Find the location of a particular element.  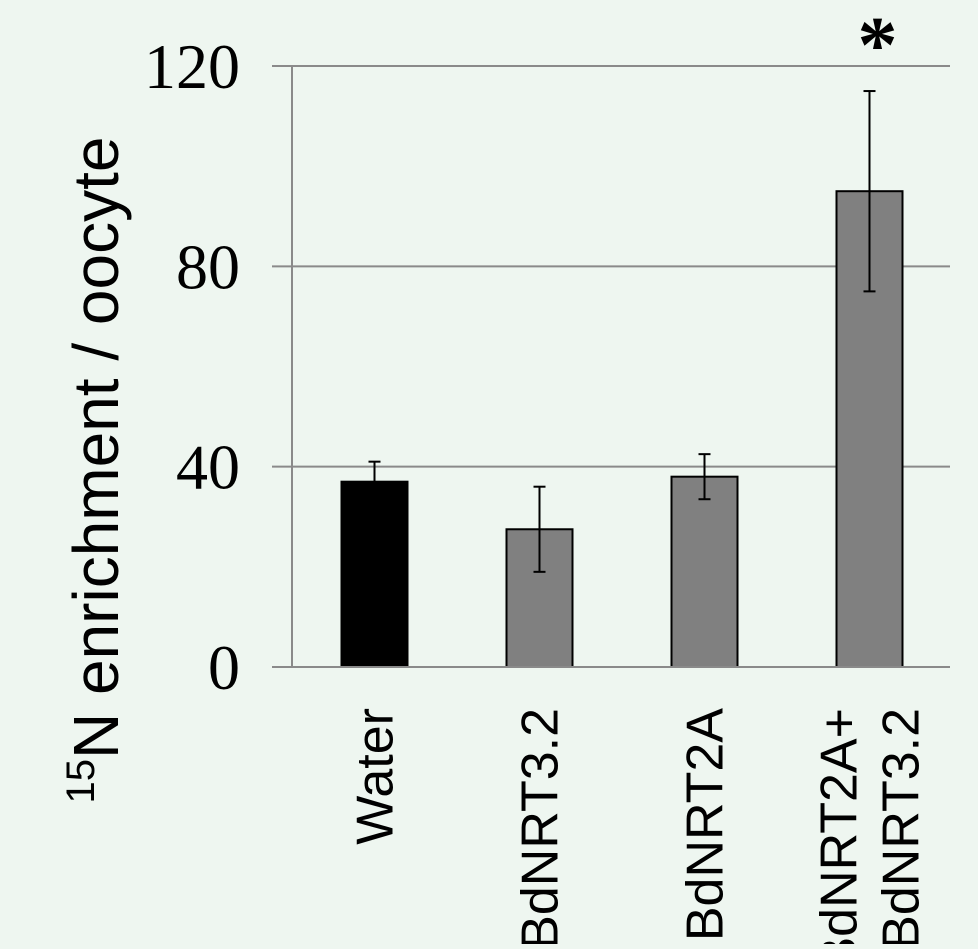

significance-asterisk: * is located at coordinates (878, 46).